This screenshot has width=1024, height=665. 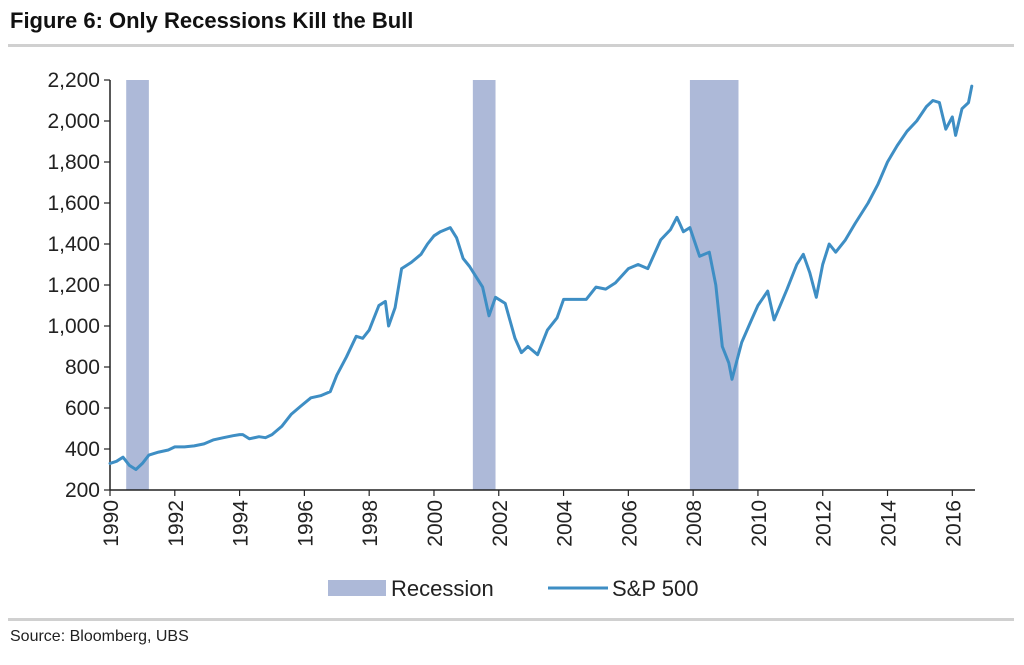 What do you see at coordinates (82, 367) in the screenshot?
I see `y-tick-label: 800` at bounding box center [82, 367].